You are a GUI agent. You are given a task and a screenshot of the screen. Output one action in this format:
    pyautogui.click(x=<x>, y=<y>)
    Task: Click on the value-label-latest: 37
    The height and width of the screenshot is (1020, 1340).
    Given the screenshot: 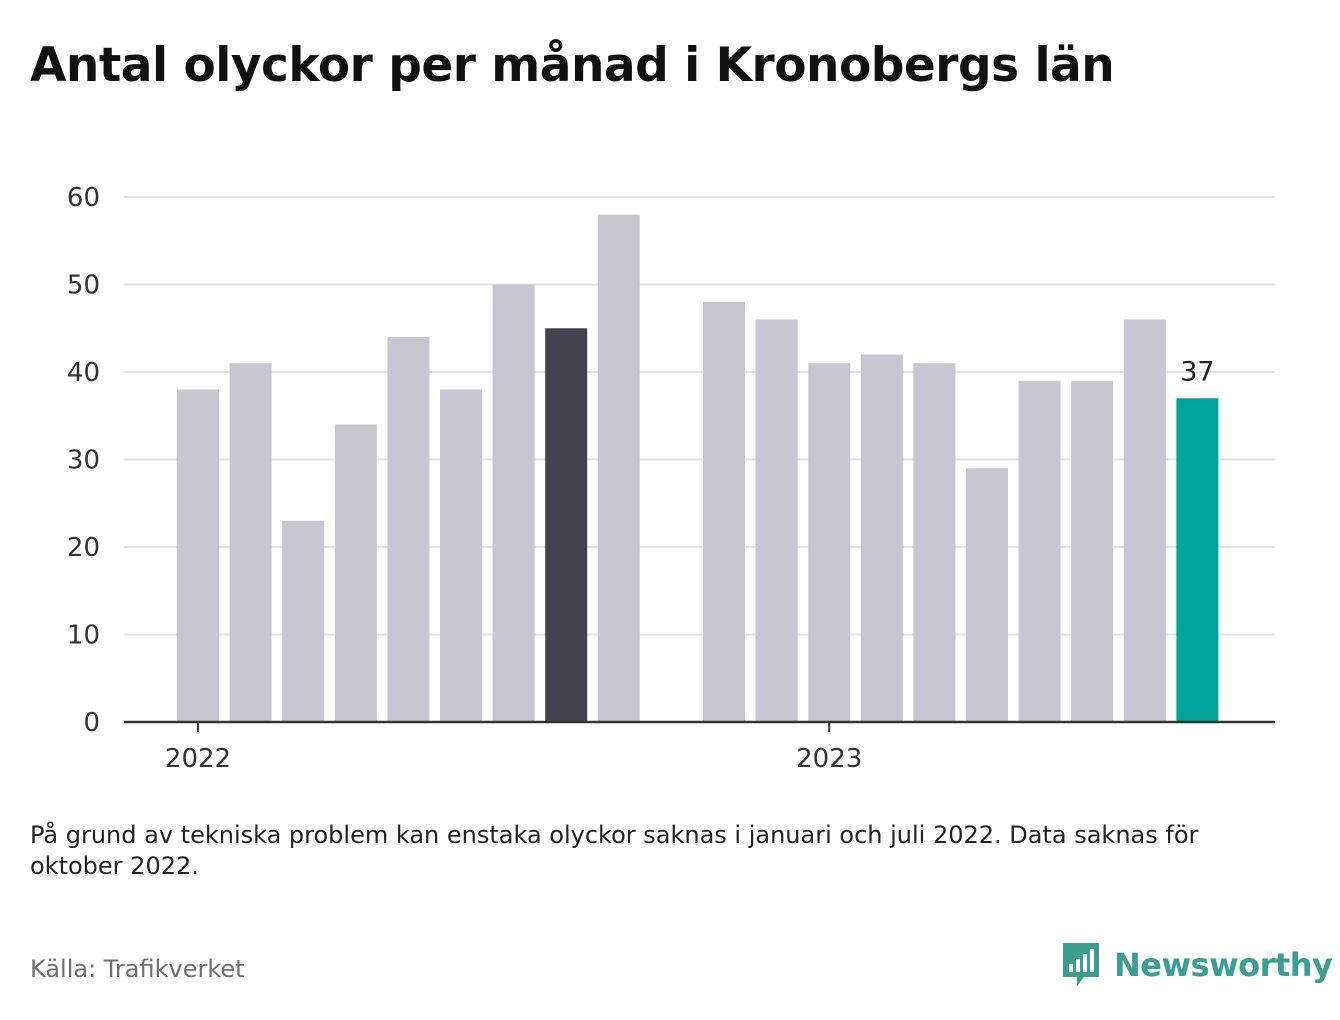 What is the action you would take?
    pyautogui.click(x=1197, y=371)
    